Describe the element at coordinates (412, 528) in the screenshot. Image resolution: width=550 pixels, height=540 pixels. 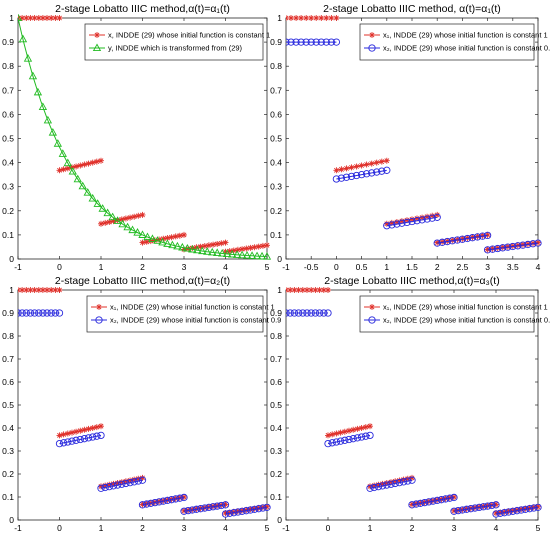
I see `x-tick-label: 2` at that location.